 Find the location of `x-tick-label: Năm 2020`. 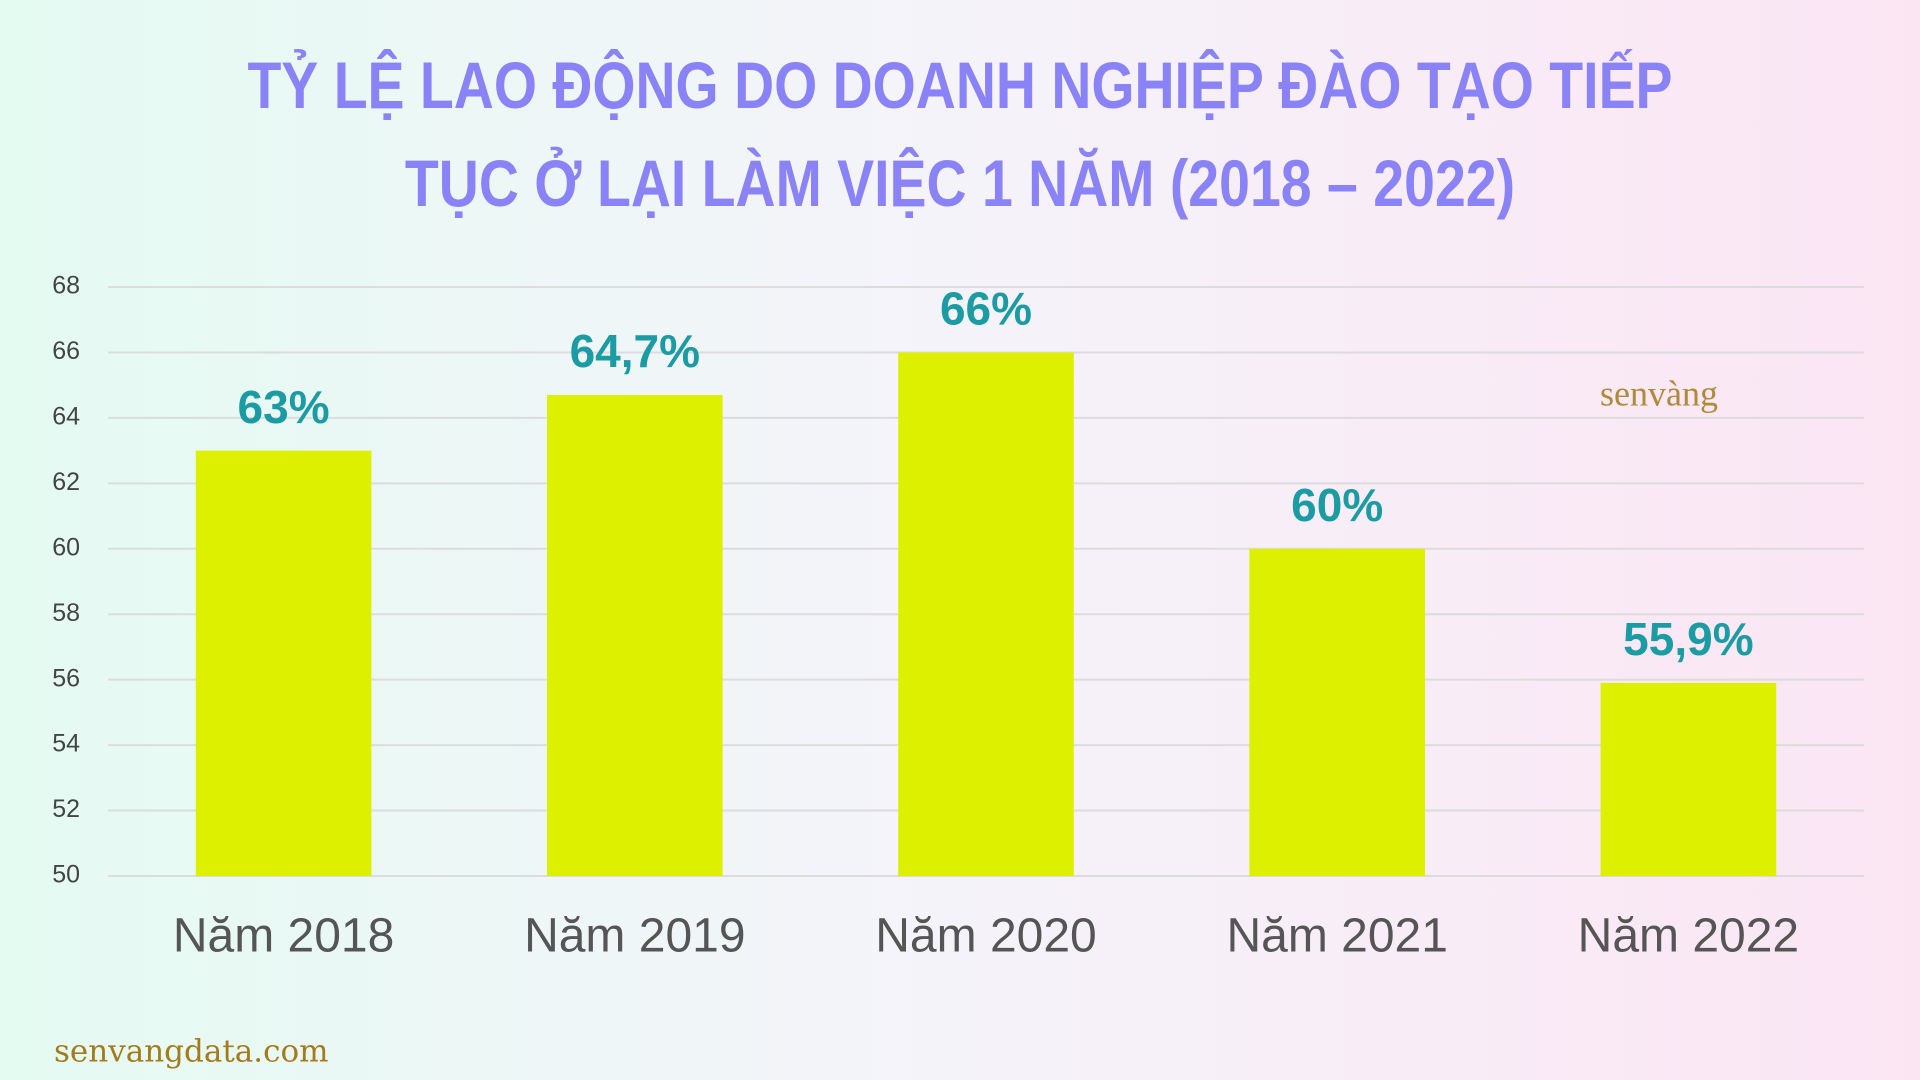

x-tick-label: Năm 2020 is located at coordinates (985, 936).